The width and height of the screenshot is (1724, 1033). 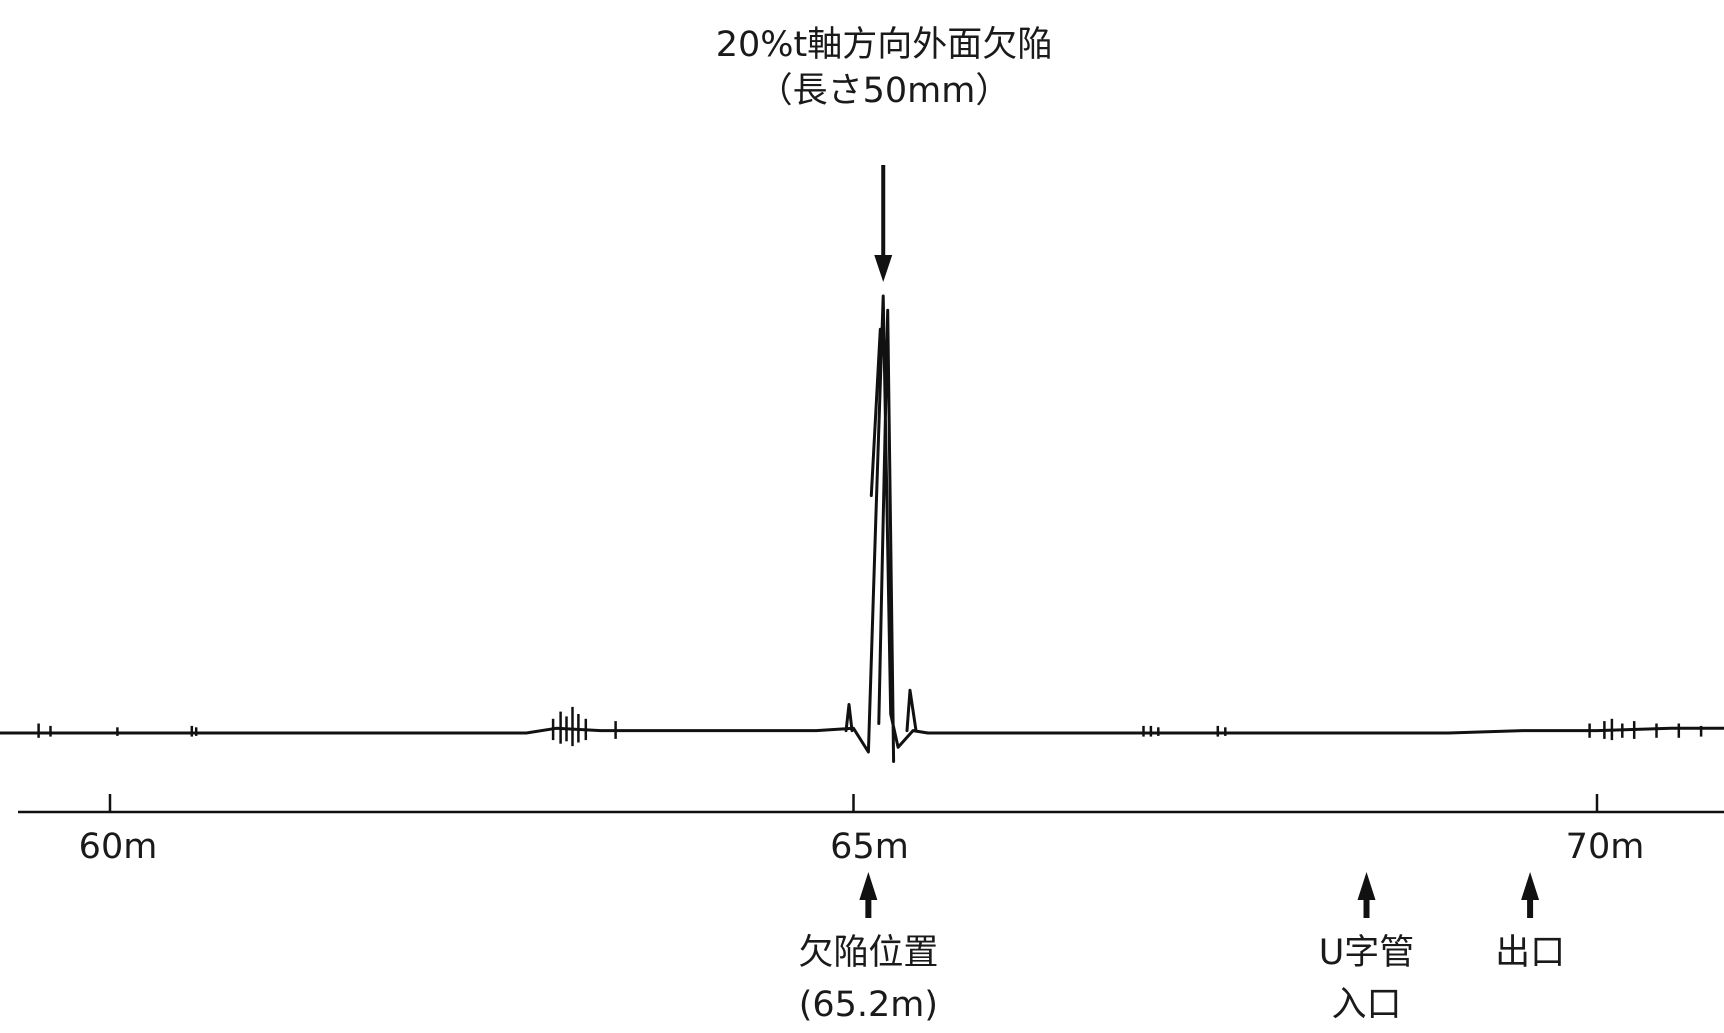 I want to click on annotation-sublabel: (65.2m), so click(x=868, y=1005).